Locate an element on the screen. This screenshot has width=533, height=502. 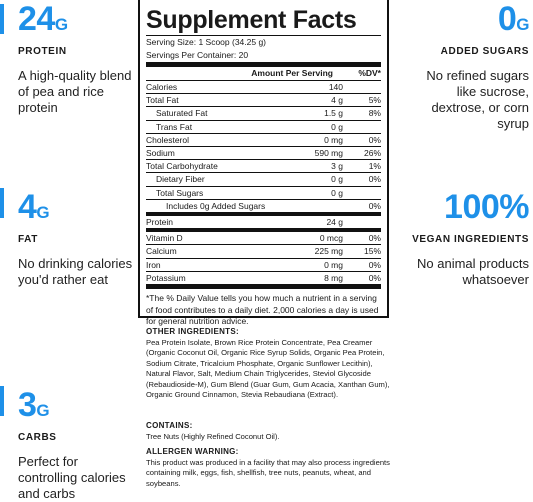
nutrient-row: Trans Fat 0 g is located at coordinates (263, 126).